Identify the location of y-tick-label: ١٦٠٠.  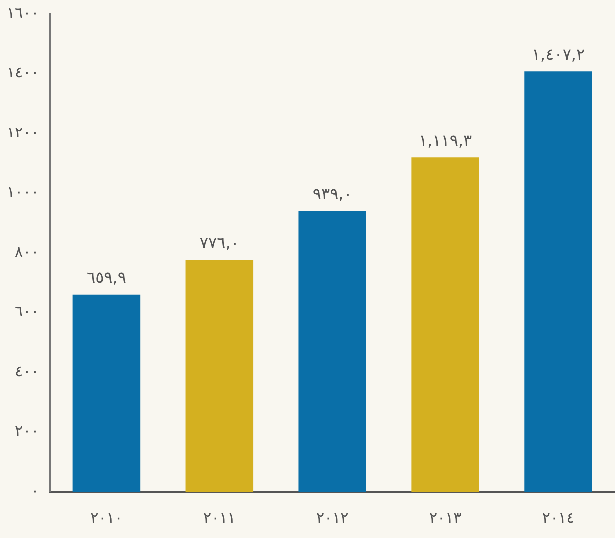
(23, 13).